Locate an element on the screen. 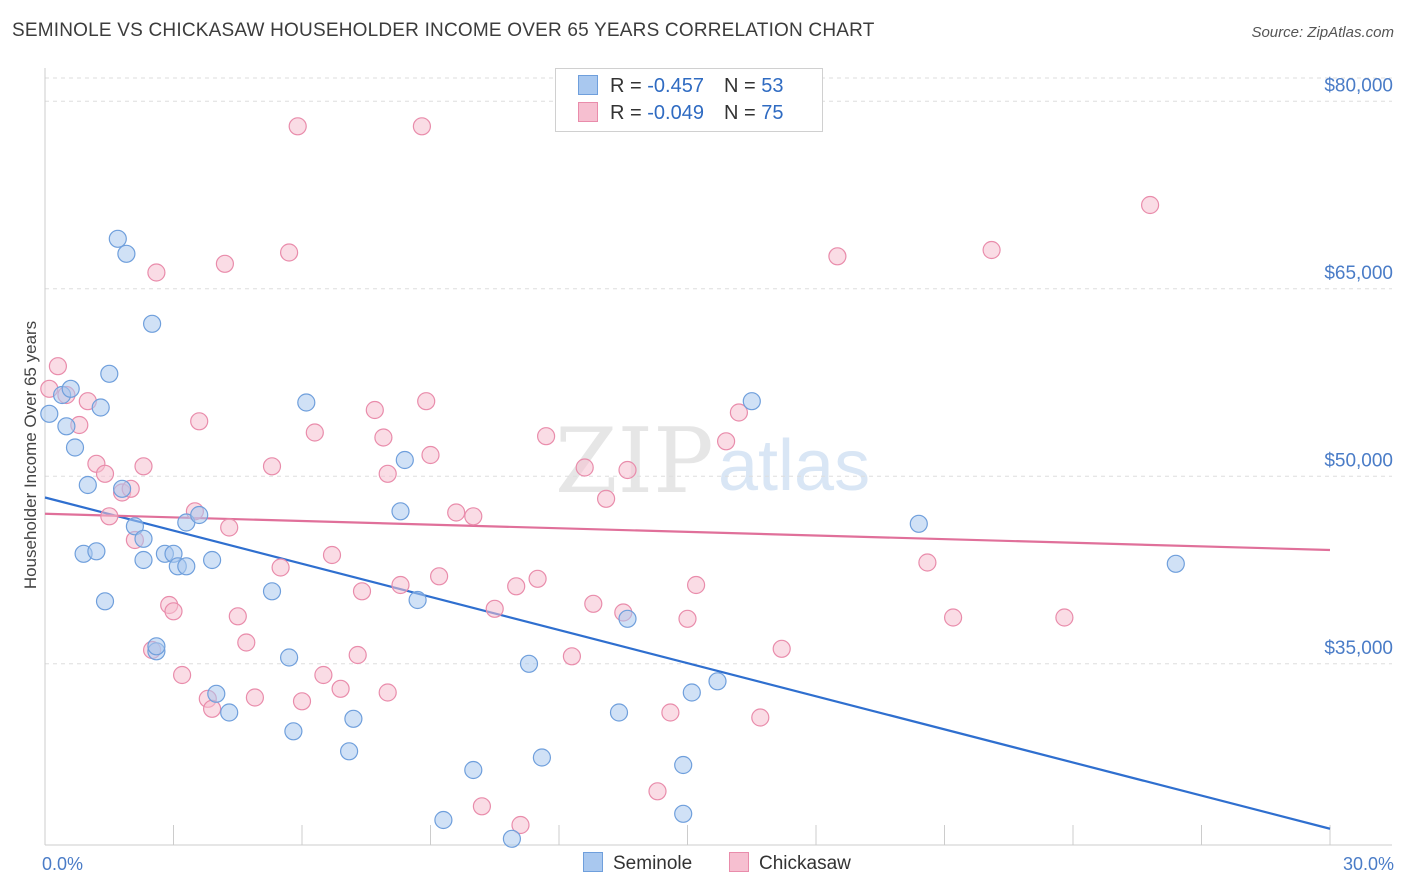 This screenshot has height=892, width=1406. watermark-atlas: atlas is located at coordinates (794, 466).